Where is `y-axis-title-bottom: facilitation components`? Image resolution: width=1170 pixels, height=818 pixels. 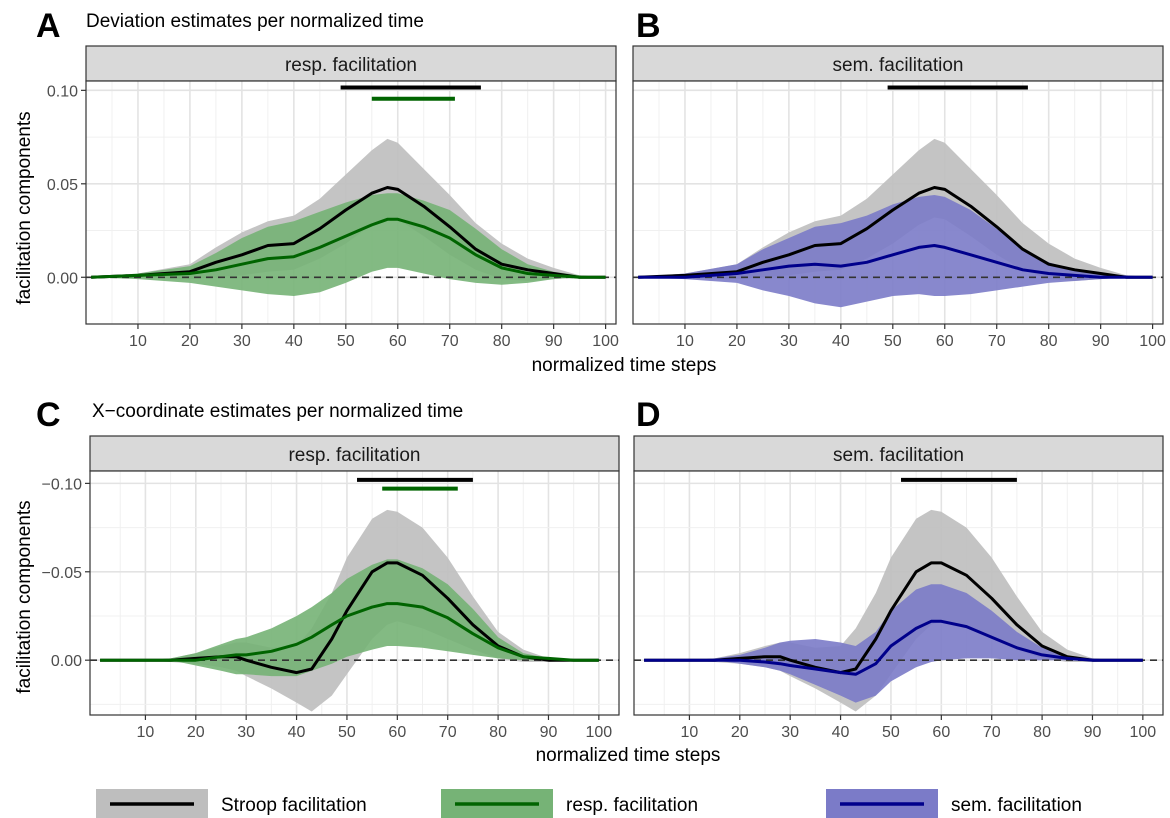
y-axis-title-bottom: facilitation components is located at coordinates (24, 596).